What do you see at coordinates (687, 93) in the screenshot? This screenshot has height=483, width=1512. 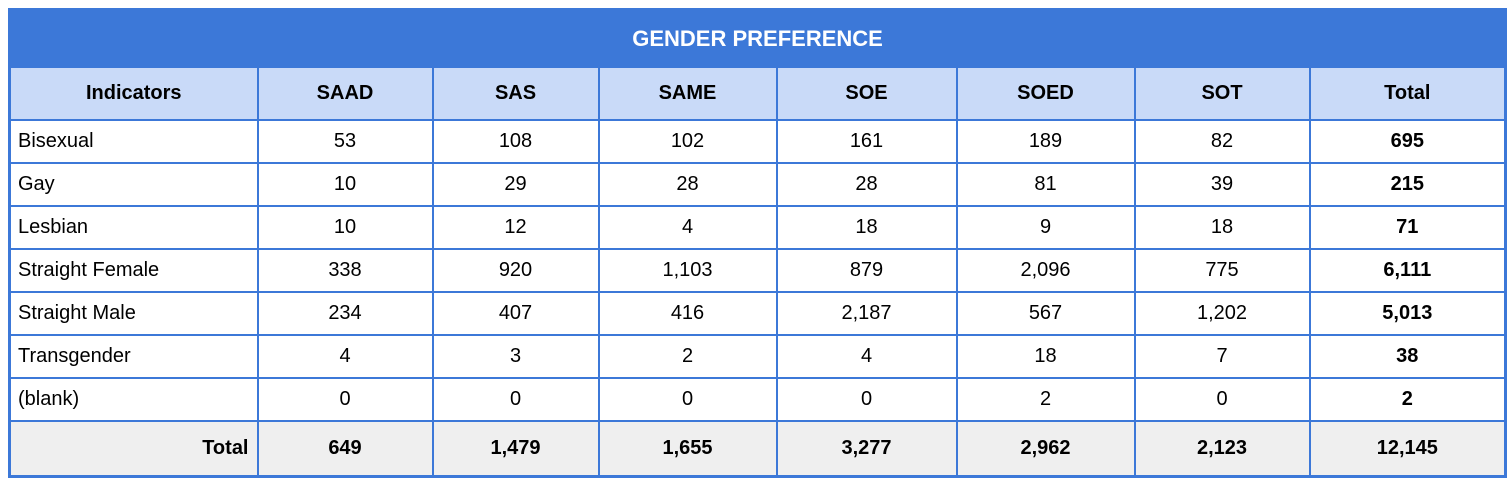 I see `column-header-same: SAME` at bounding box center [687, 93].